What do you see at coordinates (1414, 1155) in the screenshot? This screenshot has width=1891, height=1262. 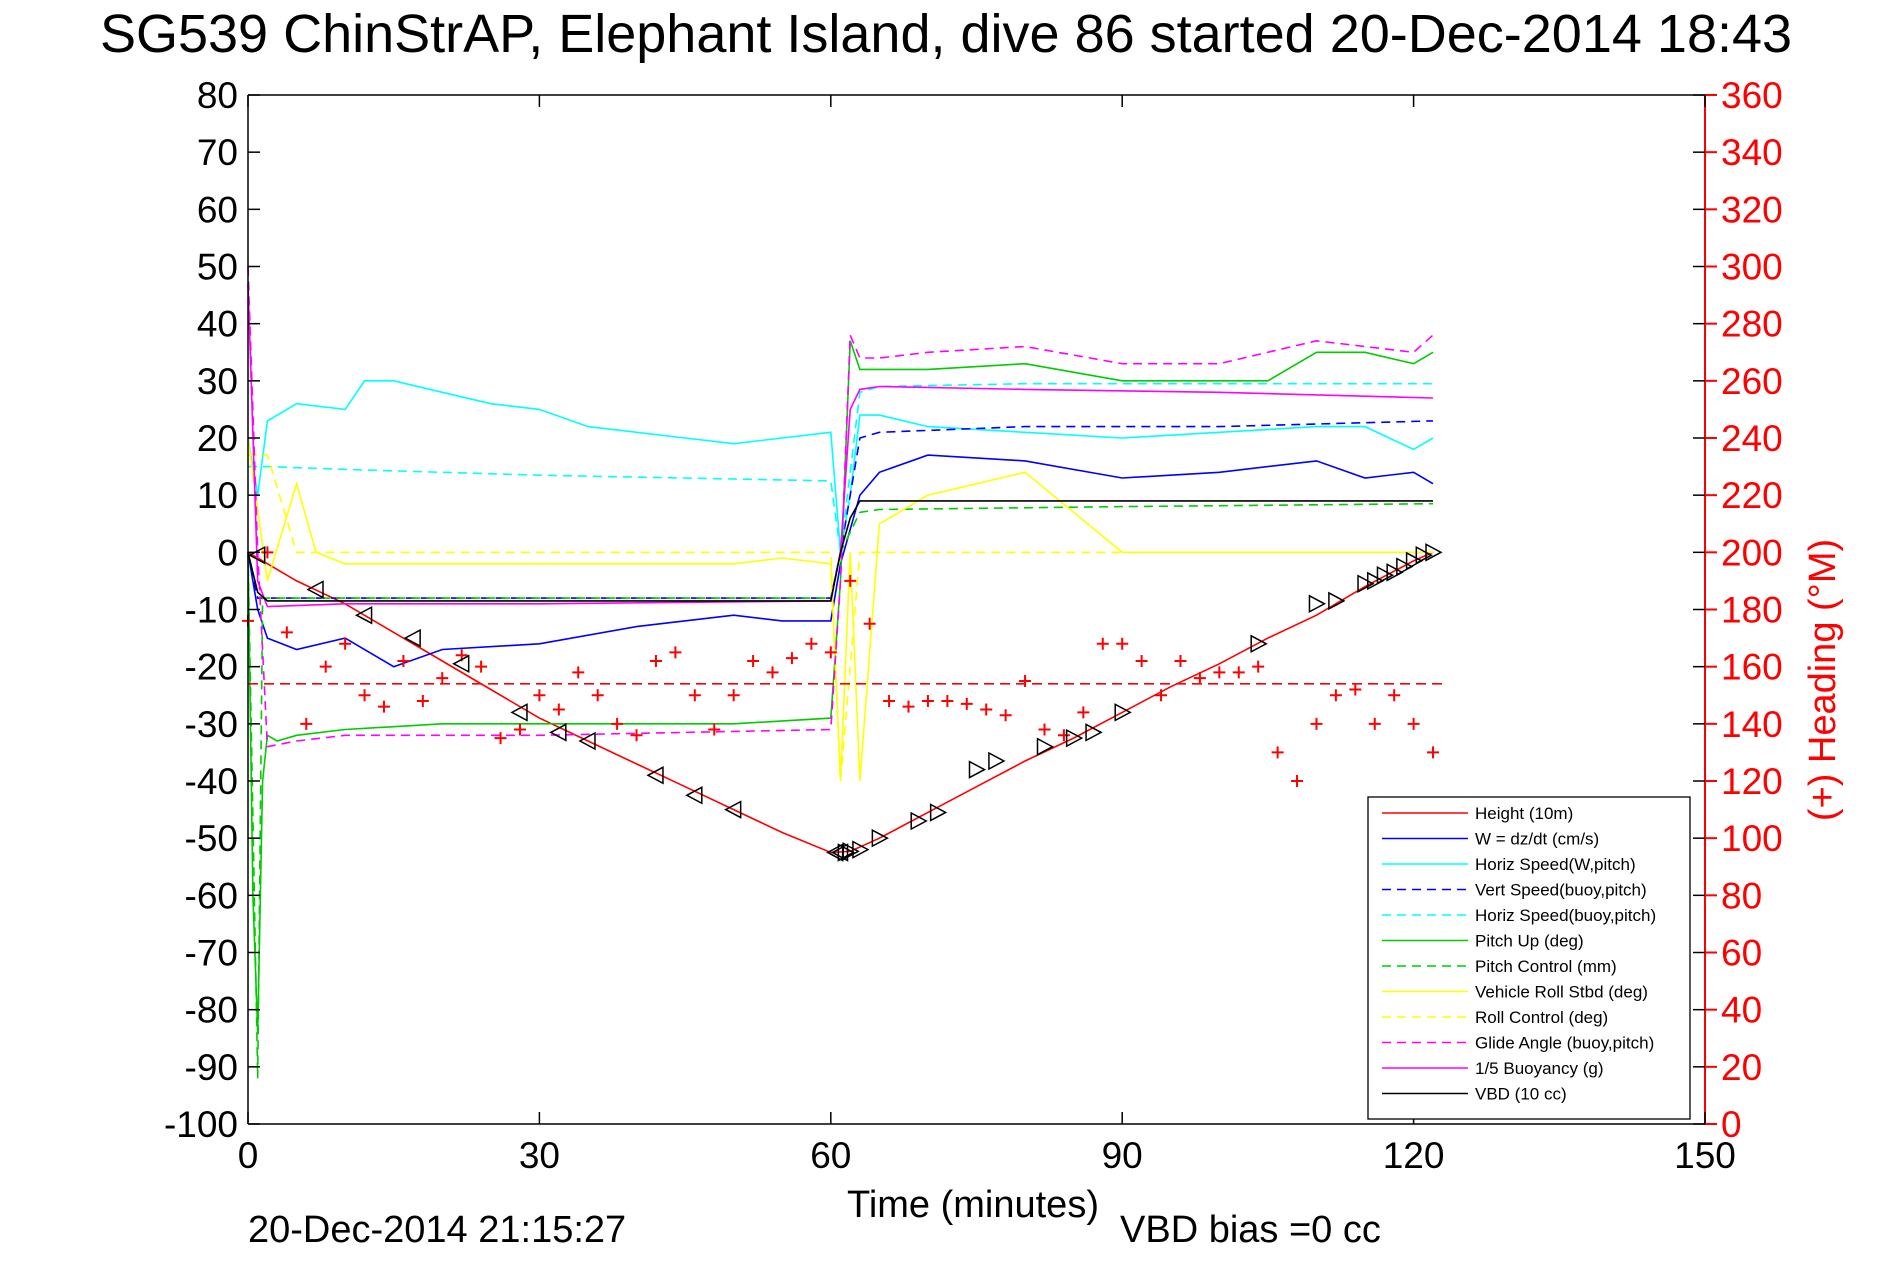 I see `x-tick-label: 120` at bounding box center [1414, 1155].